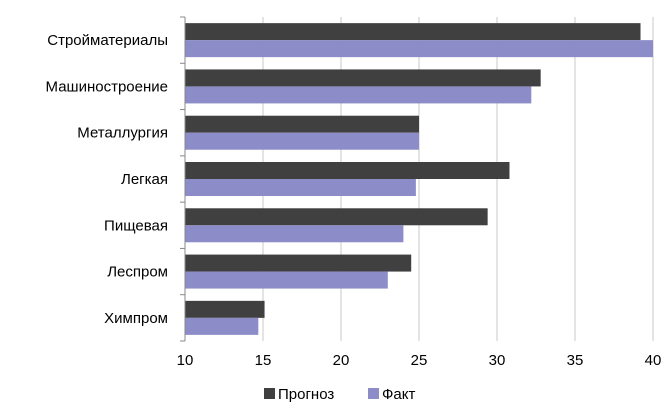 The image size is (666, 410). Describe the element at coordinates (497, 360) in the screenshot. I see `x-tick-label: 30` at that location.